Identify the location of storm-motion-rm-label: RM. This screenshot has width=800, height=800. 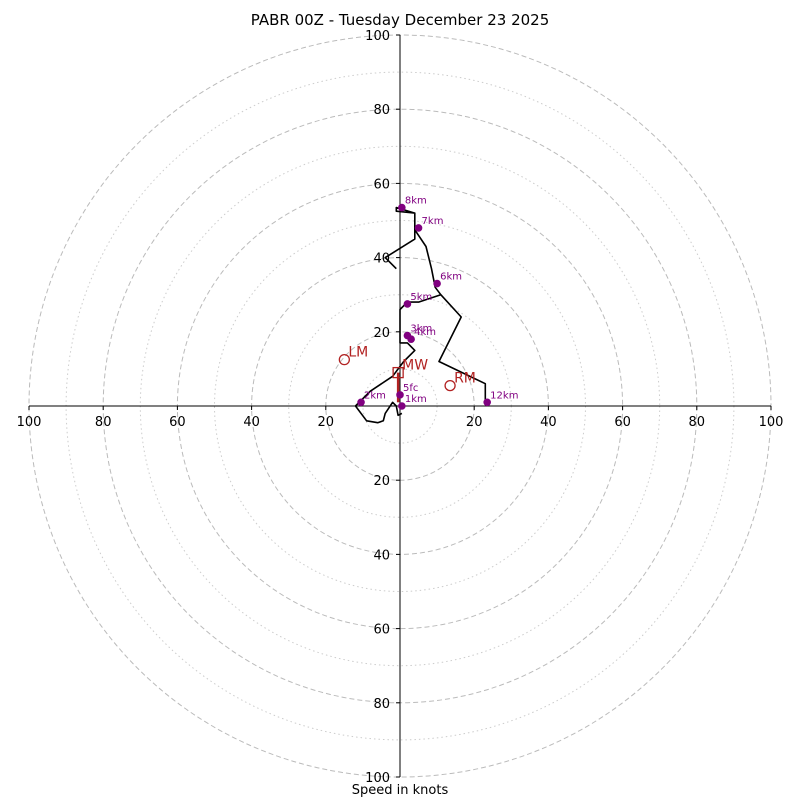
(465, 379).